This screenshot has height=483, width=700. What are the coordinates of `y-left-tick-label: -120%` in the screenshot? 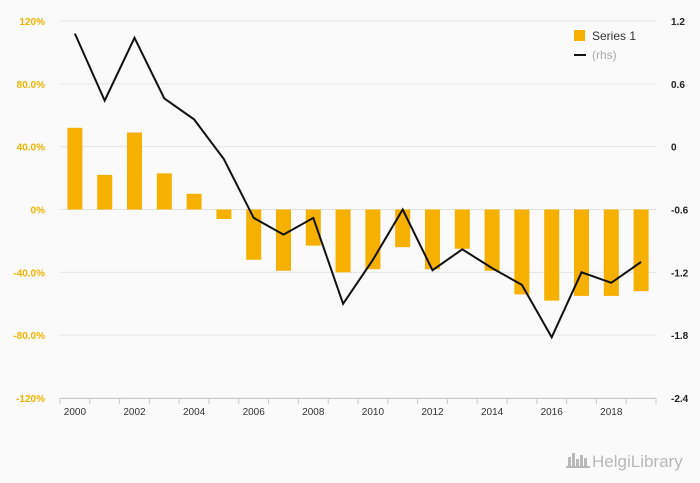 It's located at (30, 399).